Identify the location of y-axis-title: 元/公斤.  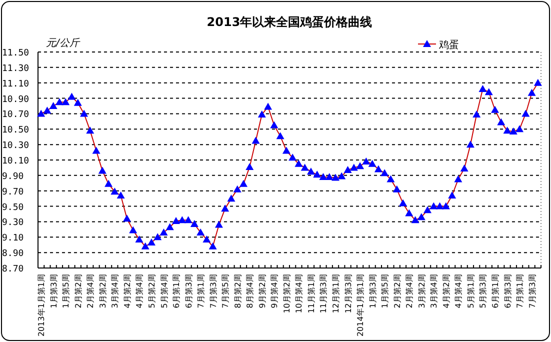
(63, 43).